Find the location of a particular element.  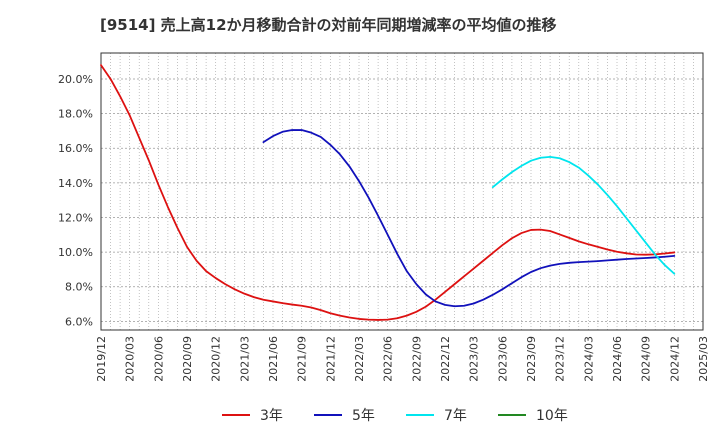

x-tick-label: 2021/03 is located at coordinates (244, 359).